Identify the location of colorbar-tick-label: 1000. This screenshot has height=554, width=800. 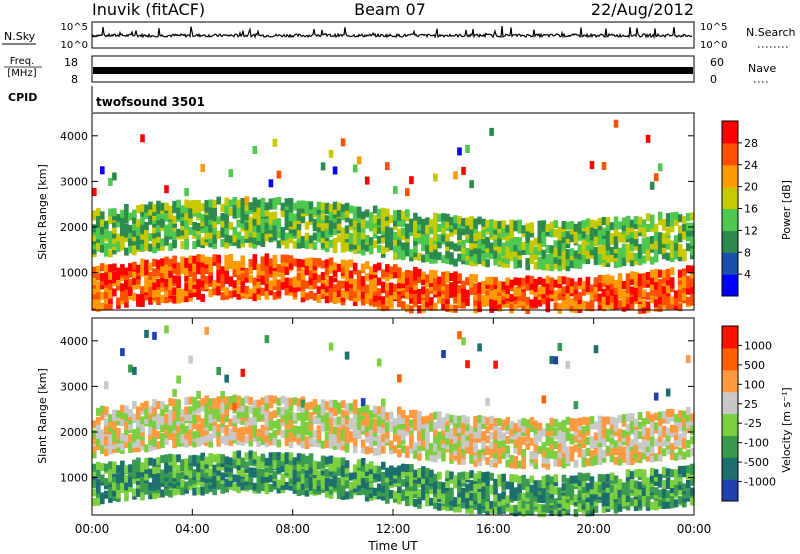
(758, 345).